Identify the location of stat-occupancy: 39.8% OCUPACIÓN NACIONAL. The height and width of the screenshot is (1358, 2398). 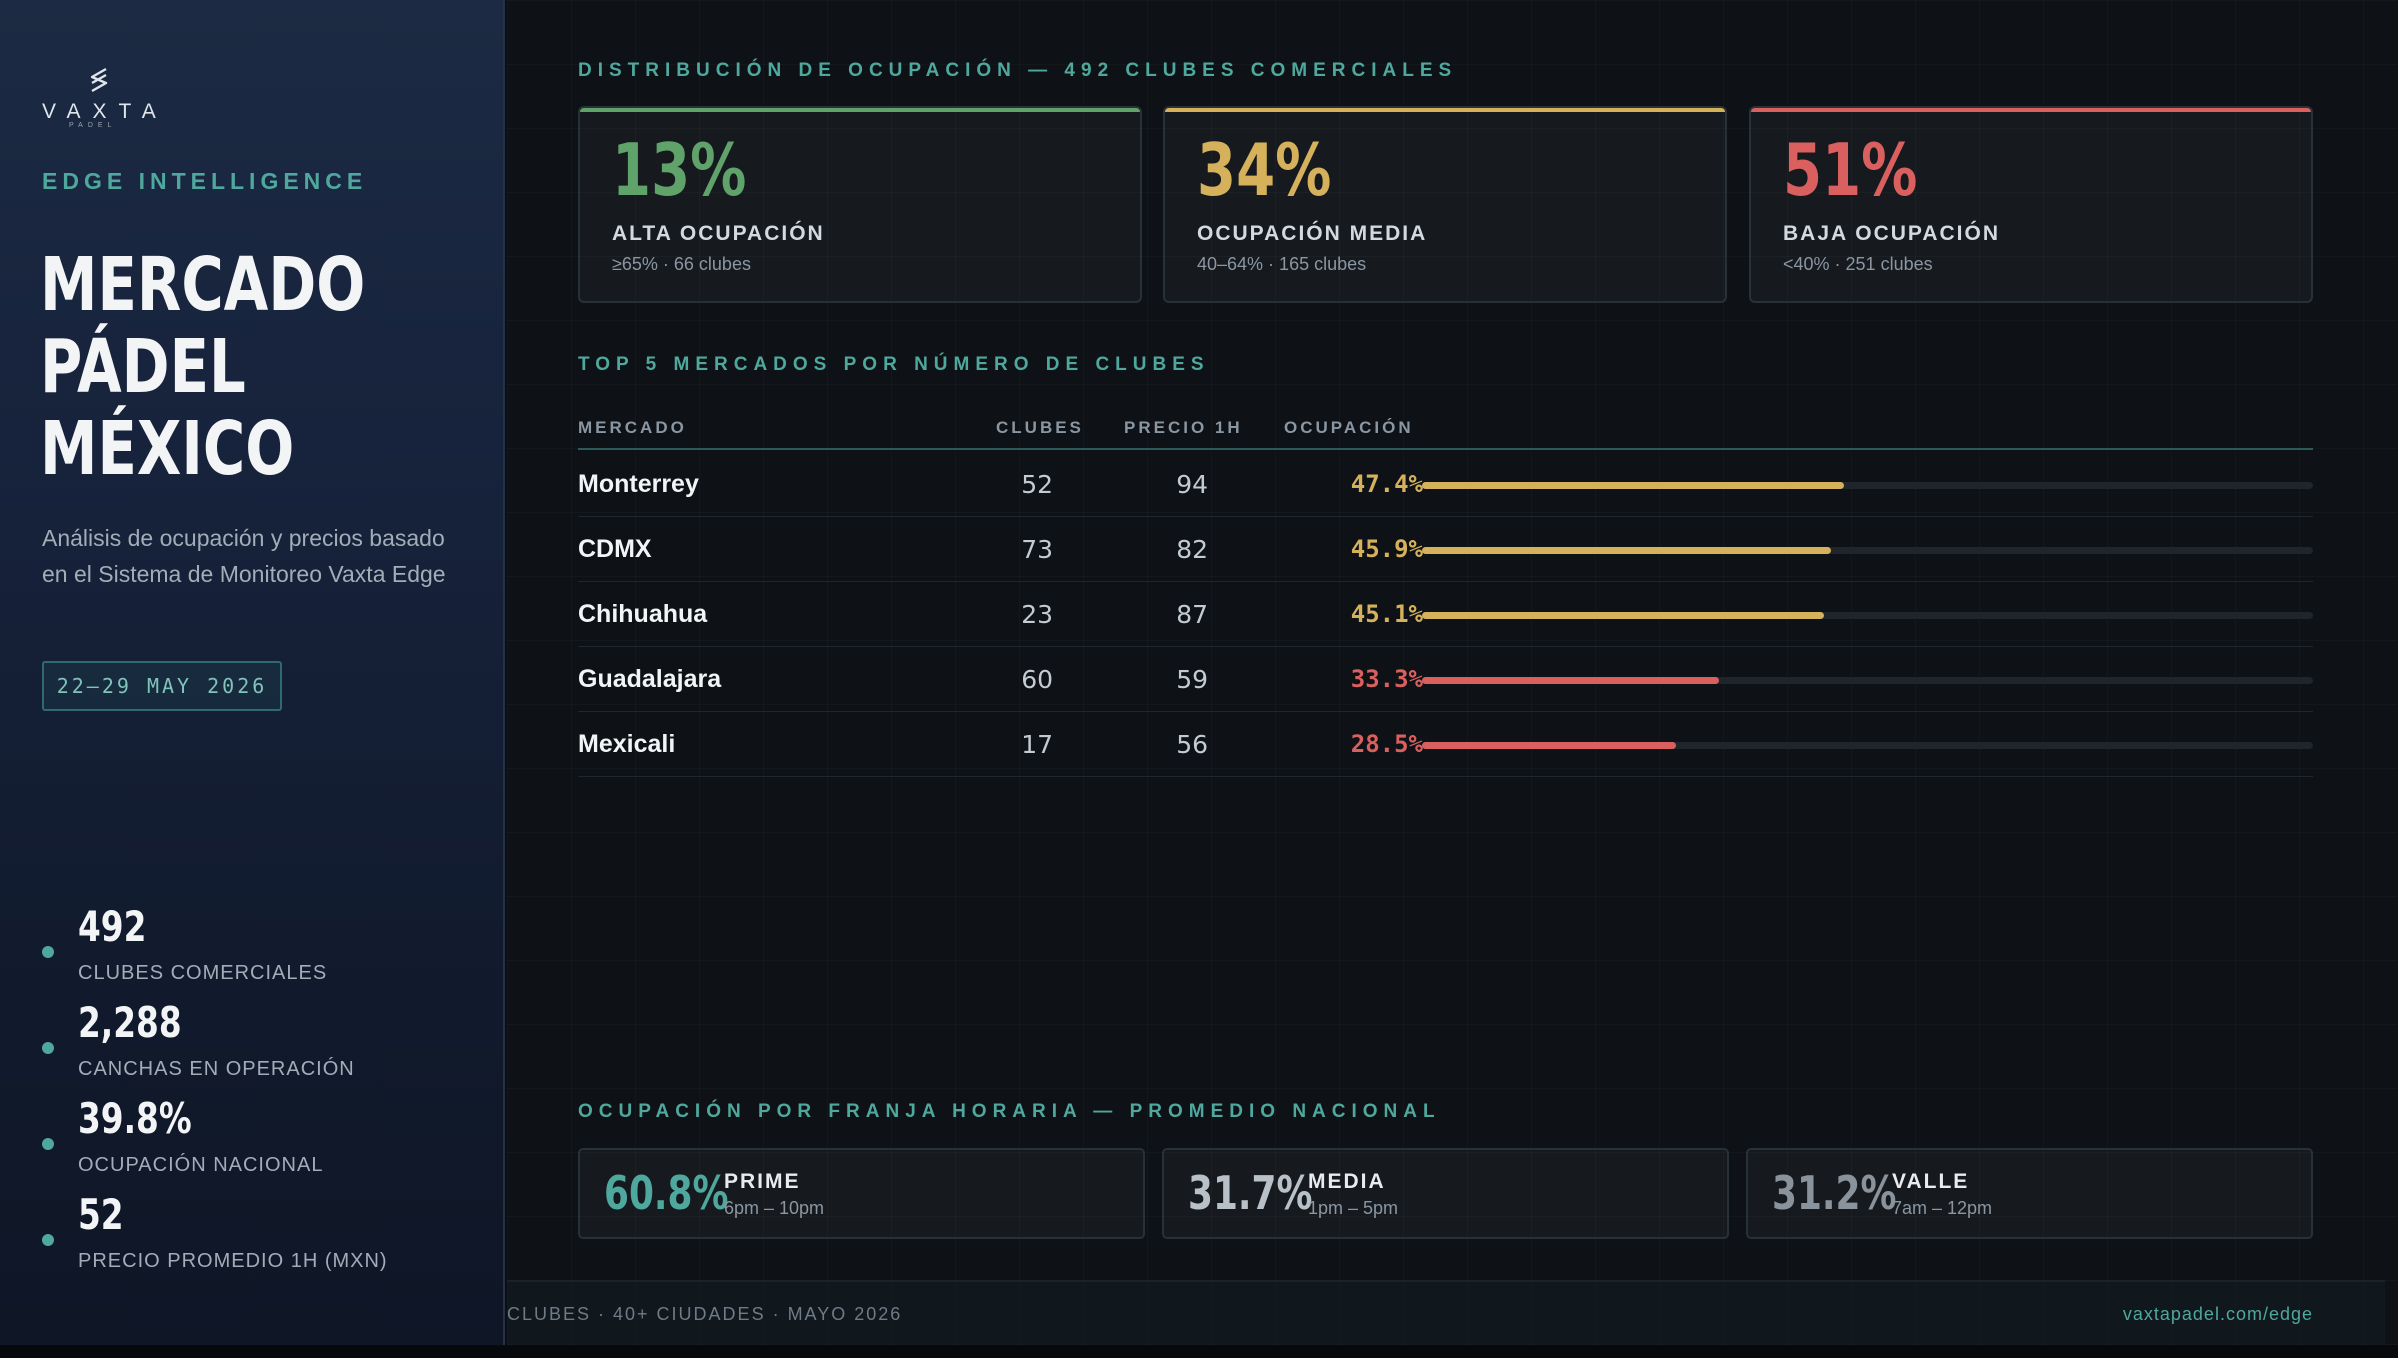
(257, 1138).